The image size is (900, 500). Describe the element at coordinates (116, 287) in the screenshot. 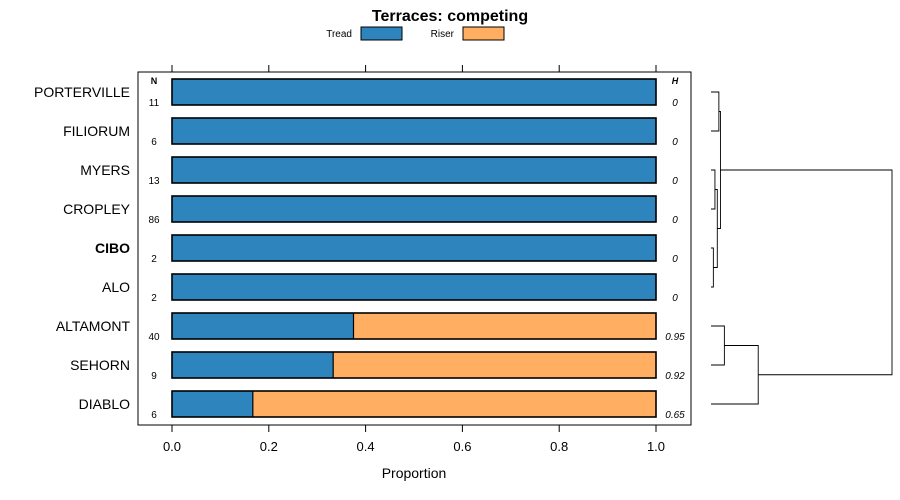

I see `category-label: ALO` at that location.